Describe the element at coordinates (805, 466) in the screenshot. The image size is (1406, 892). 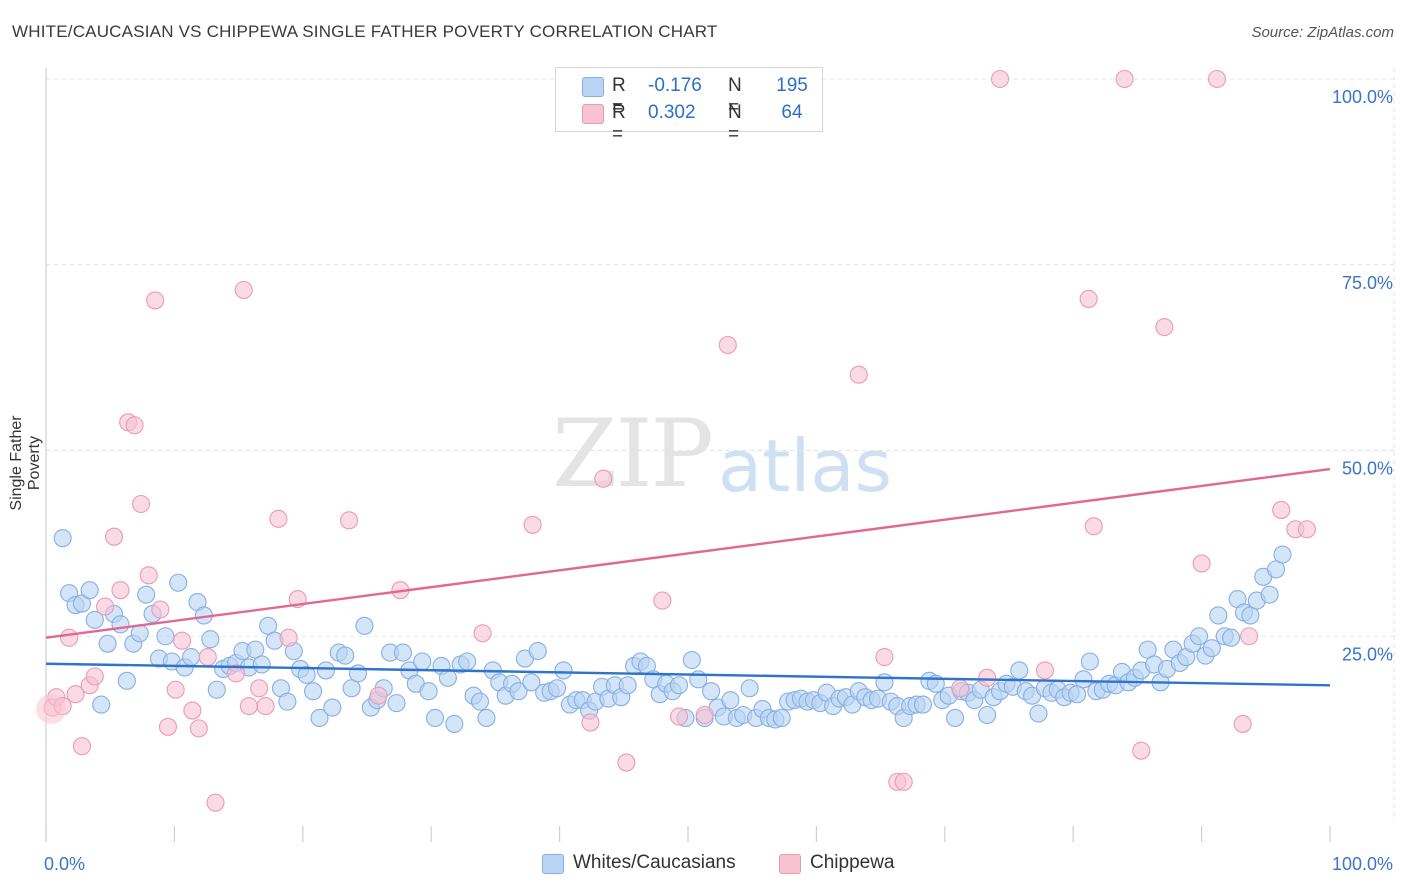
I see `watermark-atlas: atlas` at that location.